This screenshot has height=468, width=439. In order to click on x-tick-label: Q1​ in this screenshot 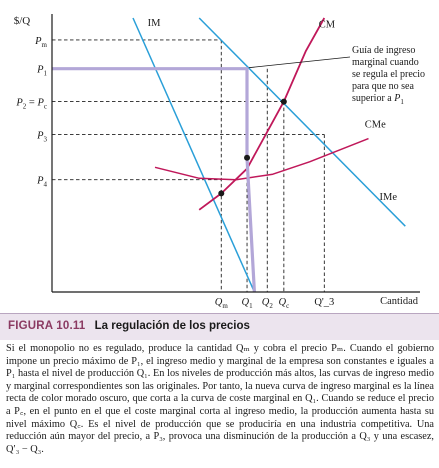, I will do `click(247, 303)`.